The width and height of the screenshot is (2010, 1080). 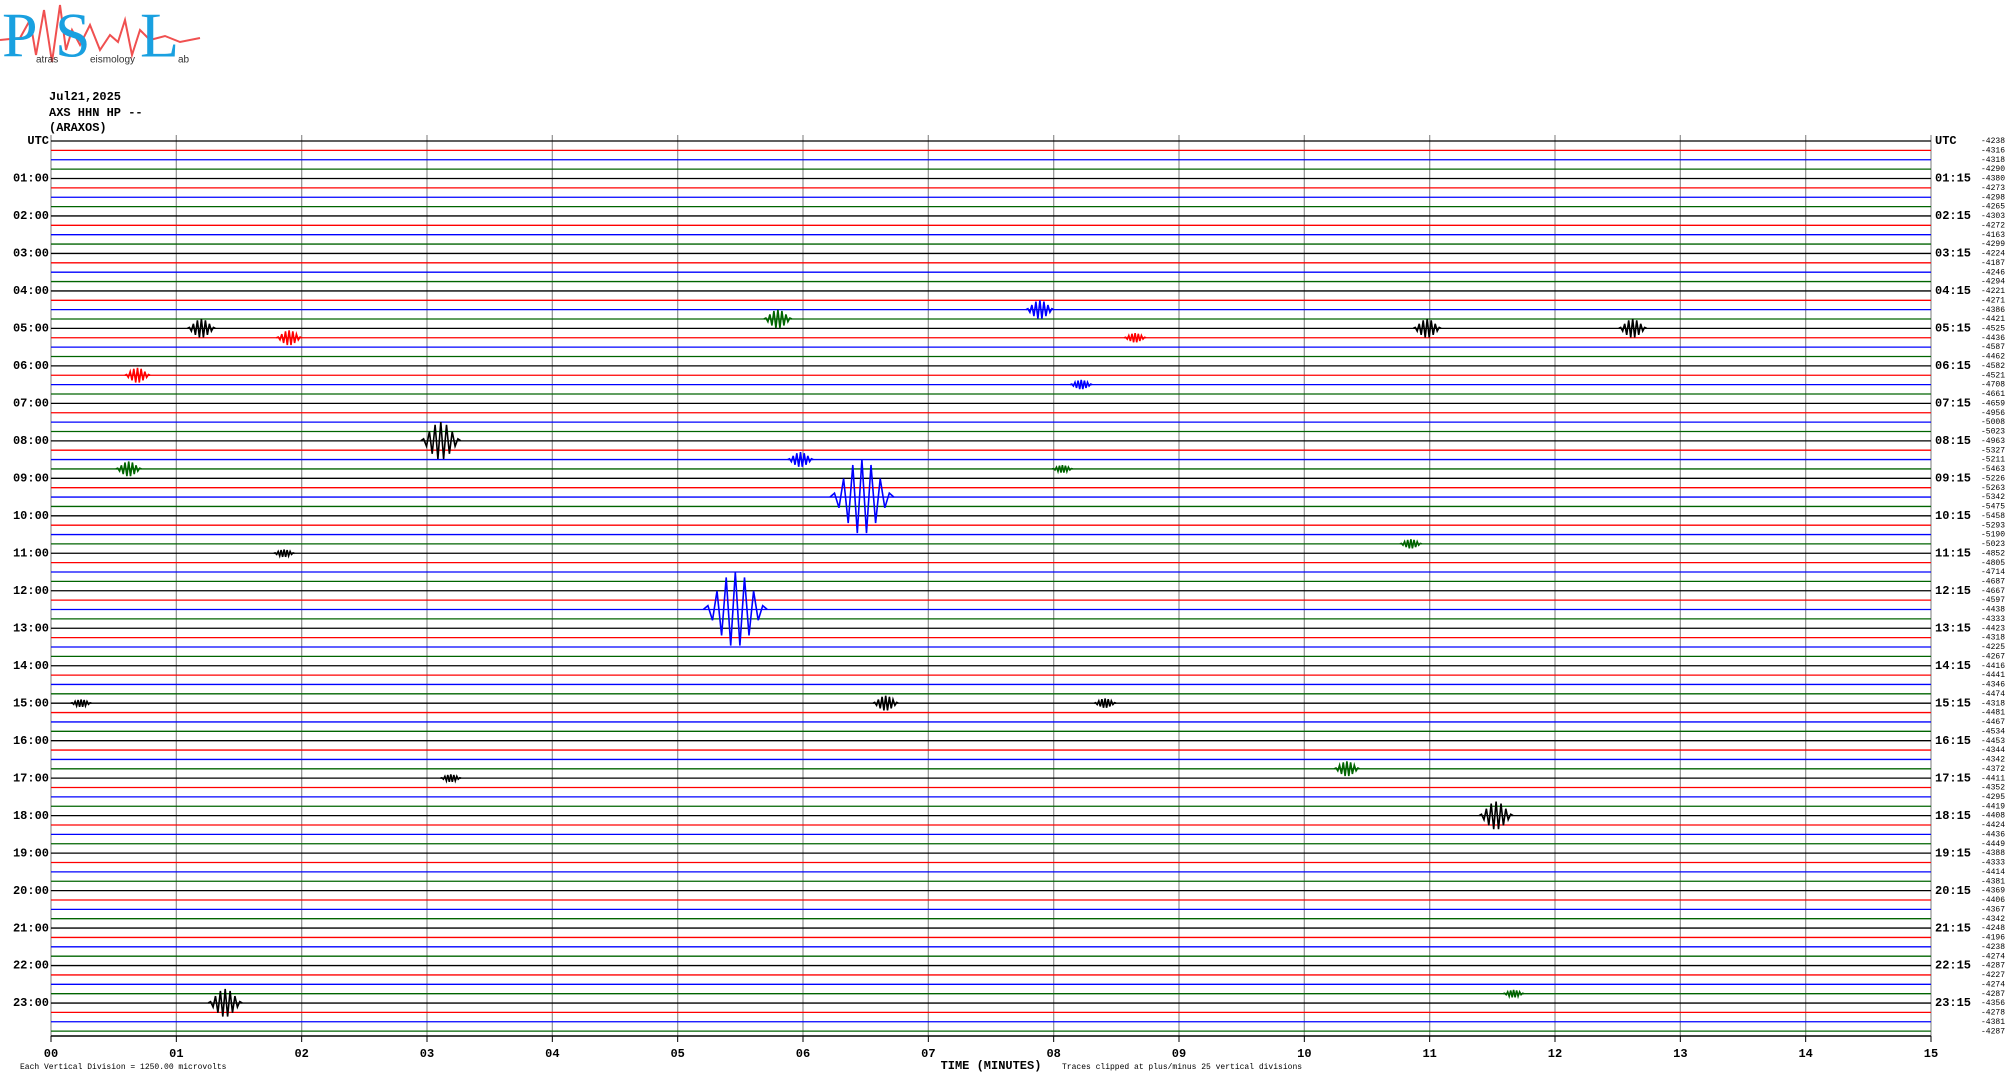 What do you see at coordinates (1993, 553) in the screenshot?
I see `offset-label: -4852` at bounding box center [1993, 553].